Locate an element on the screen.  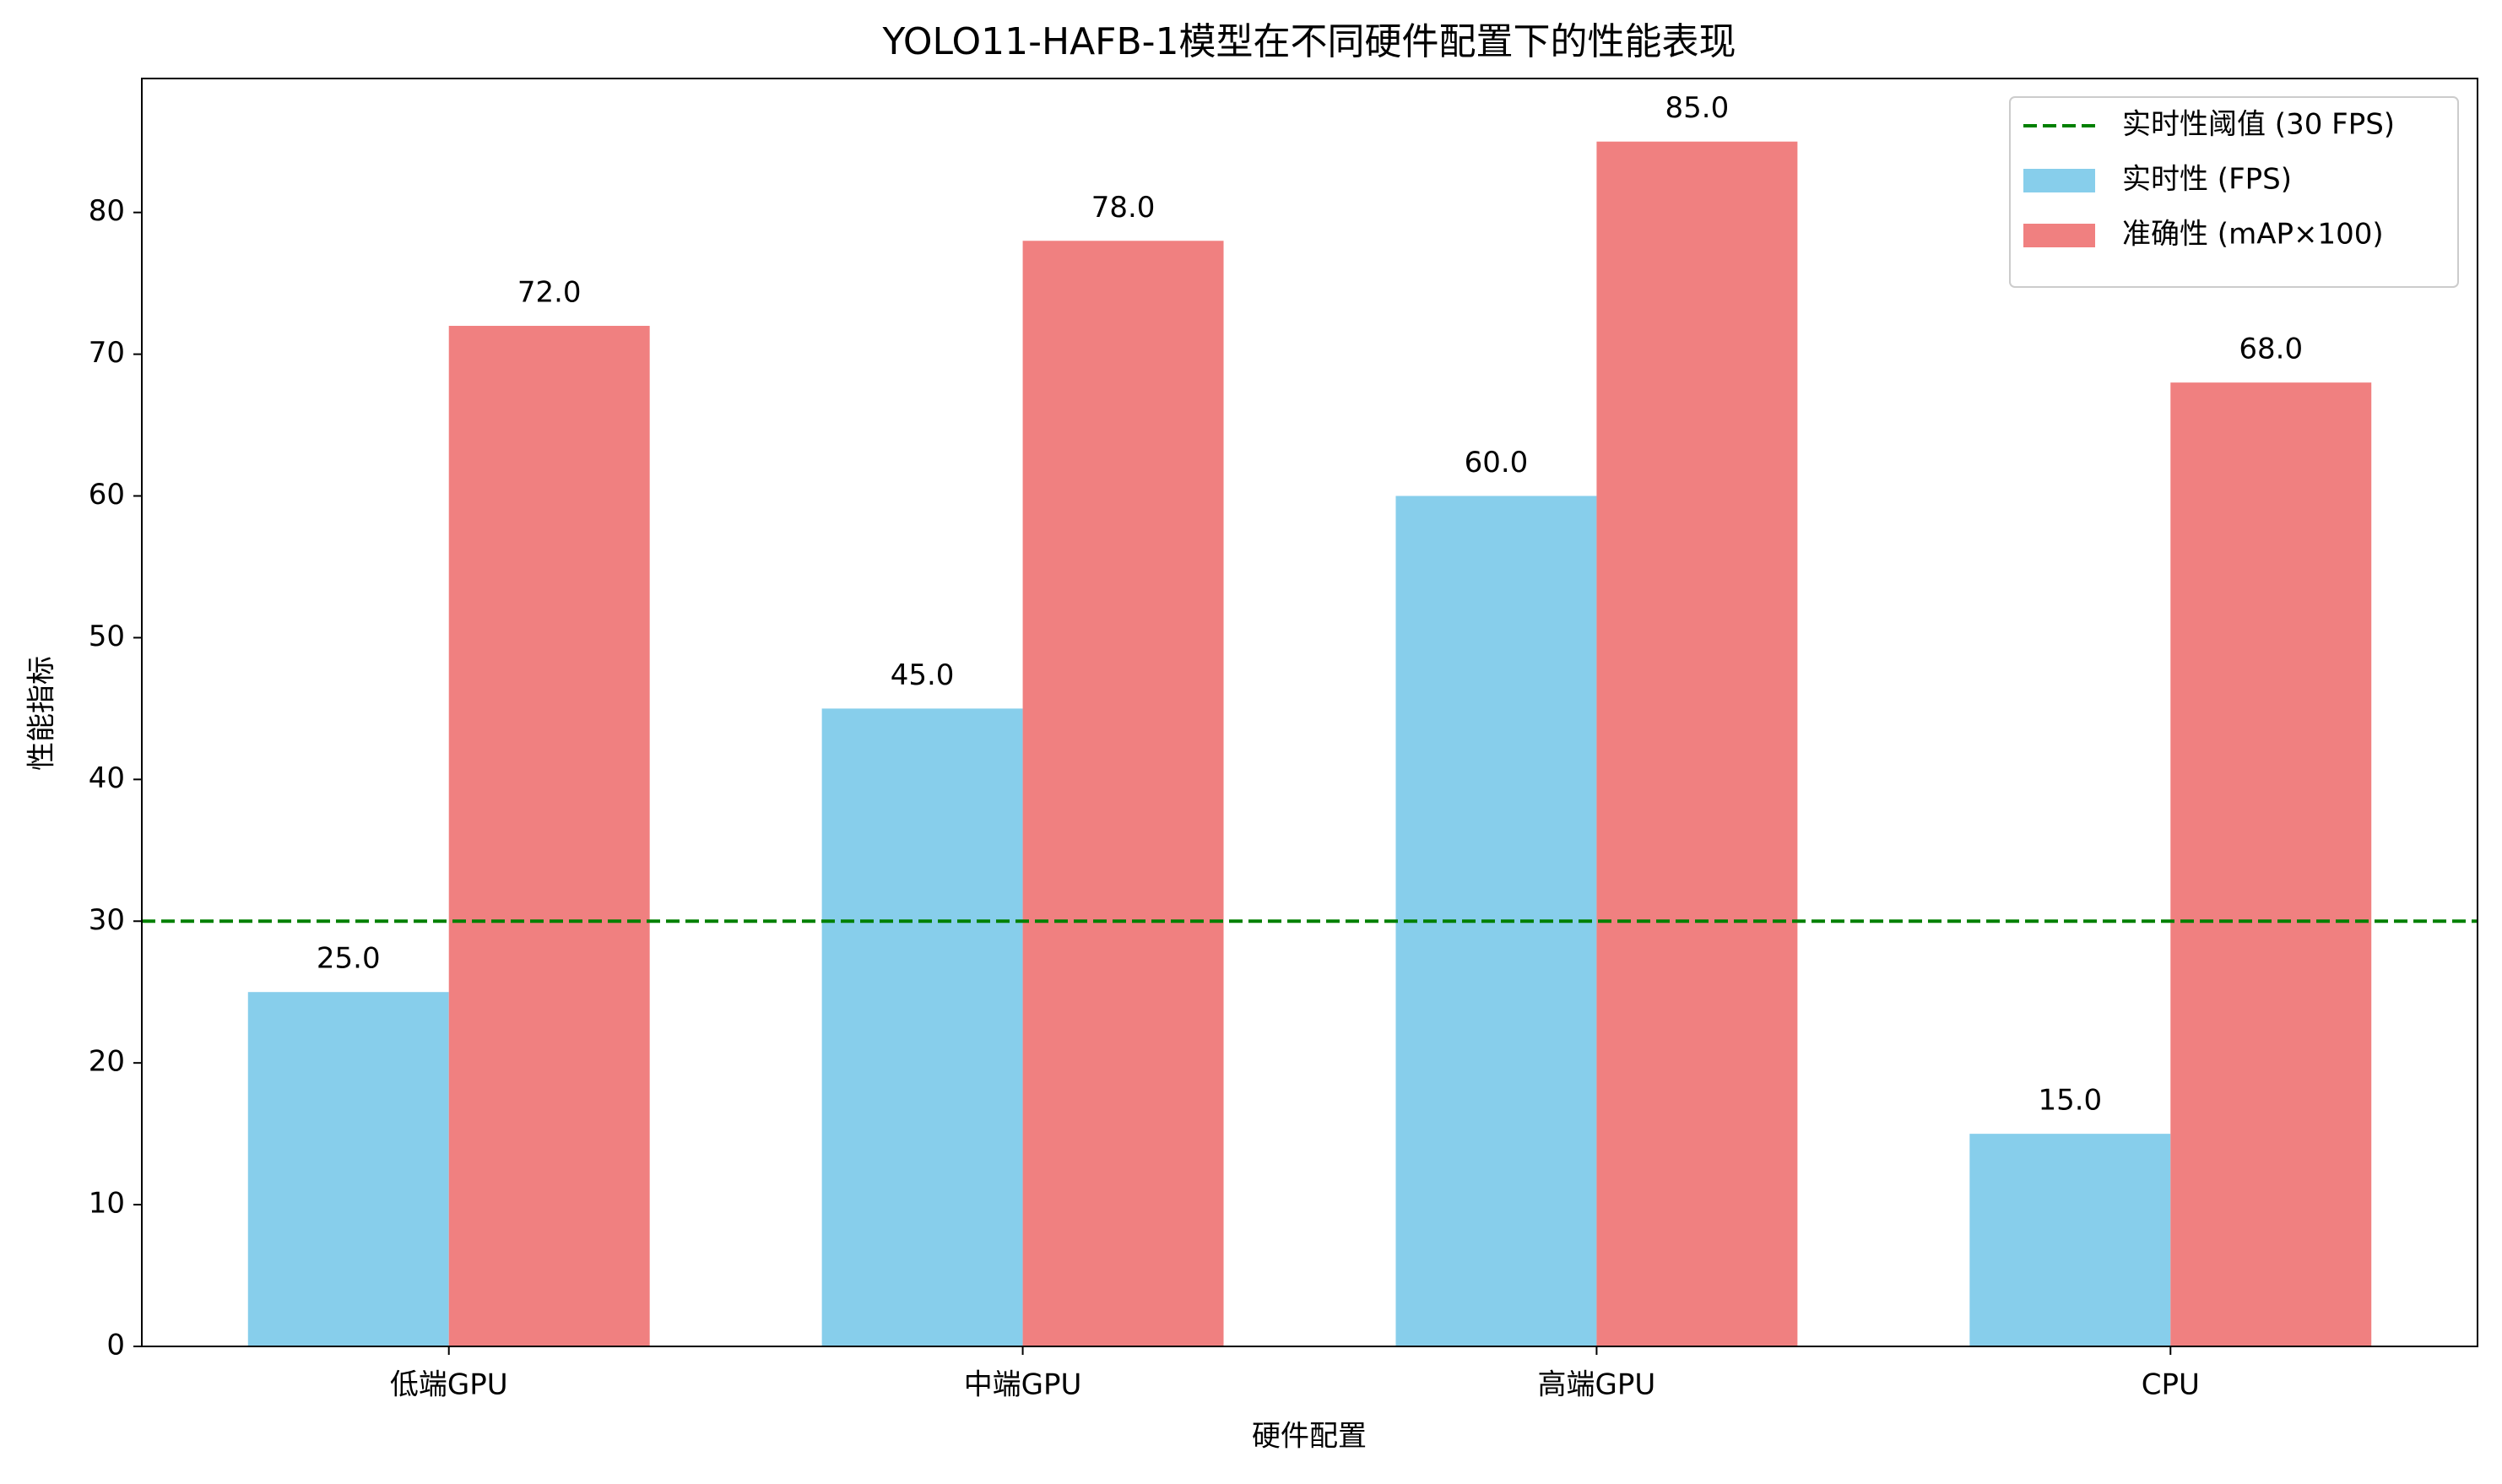
value-label: 72.0 is located at coordinates (549, 293).